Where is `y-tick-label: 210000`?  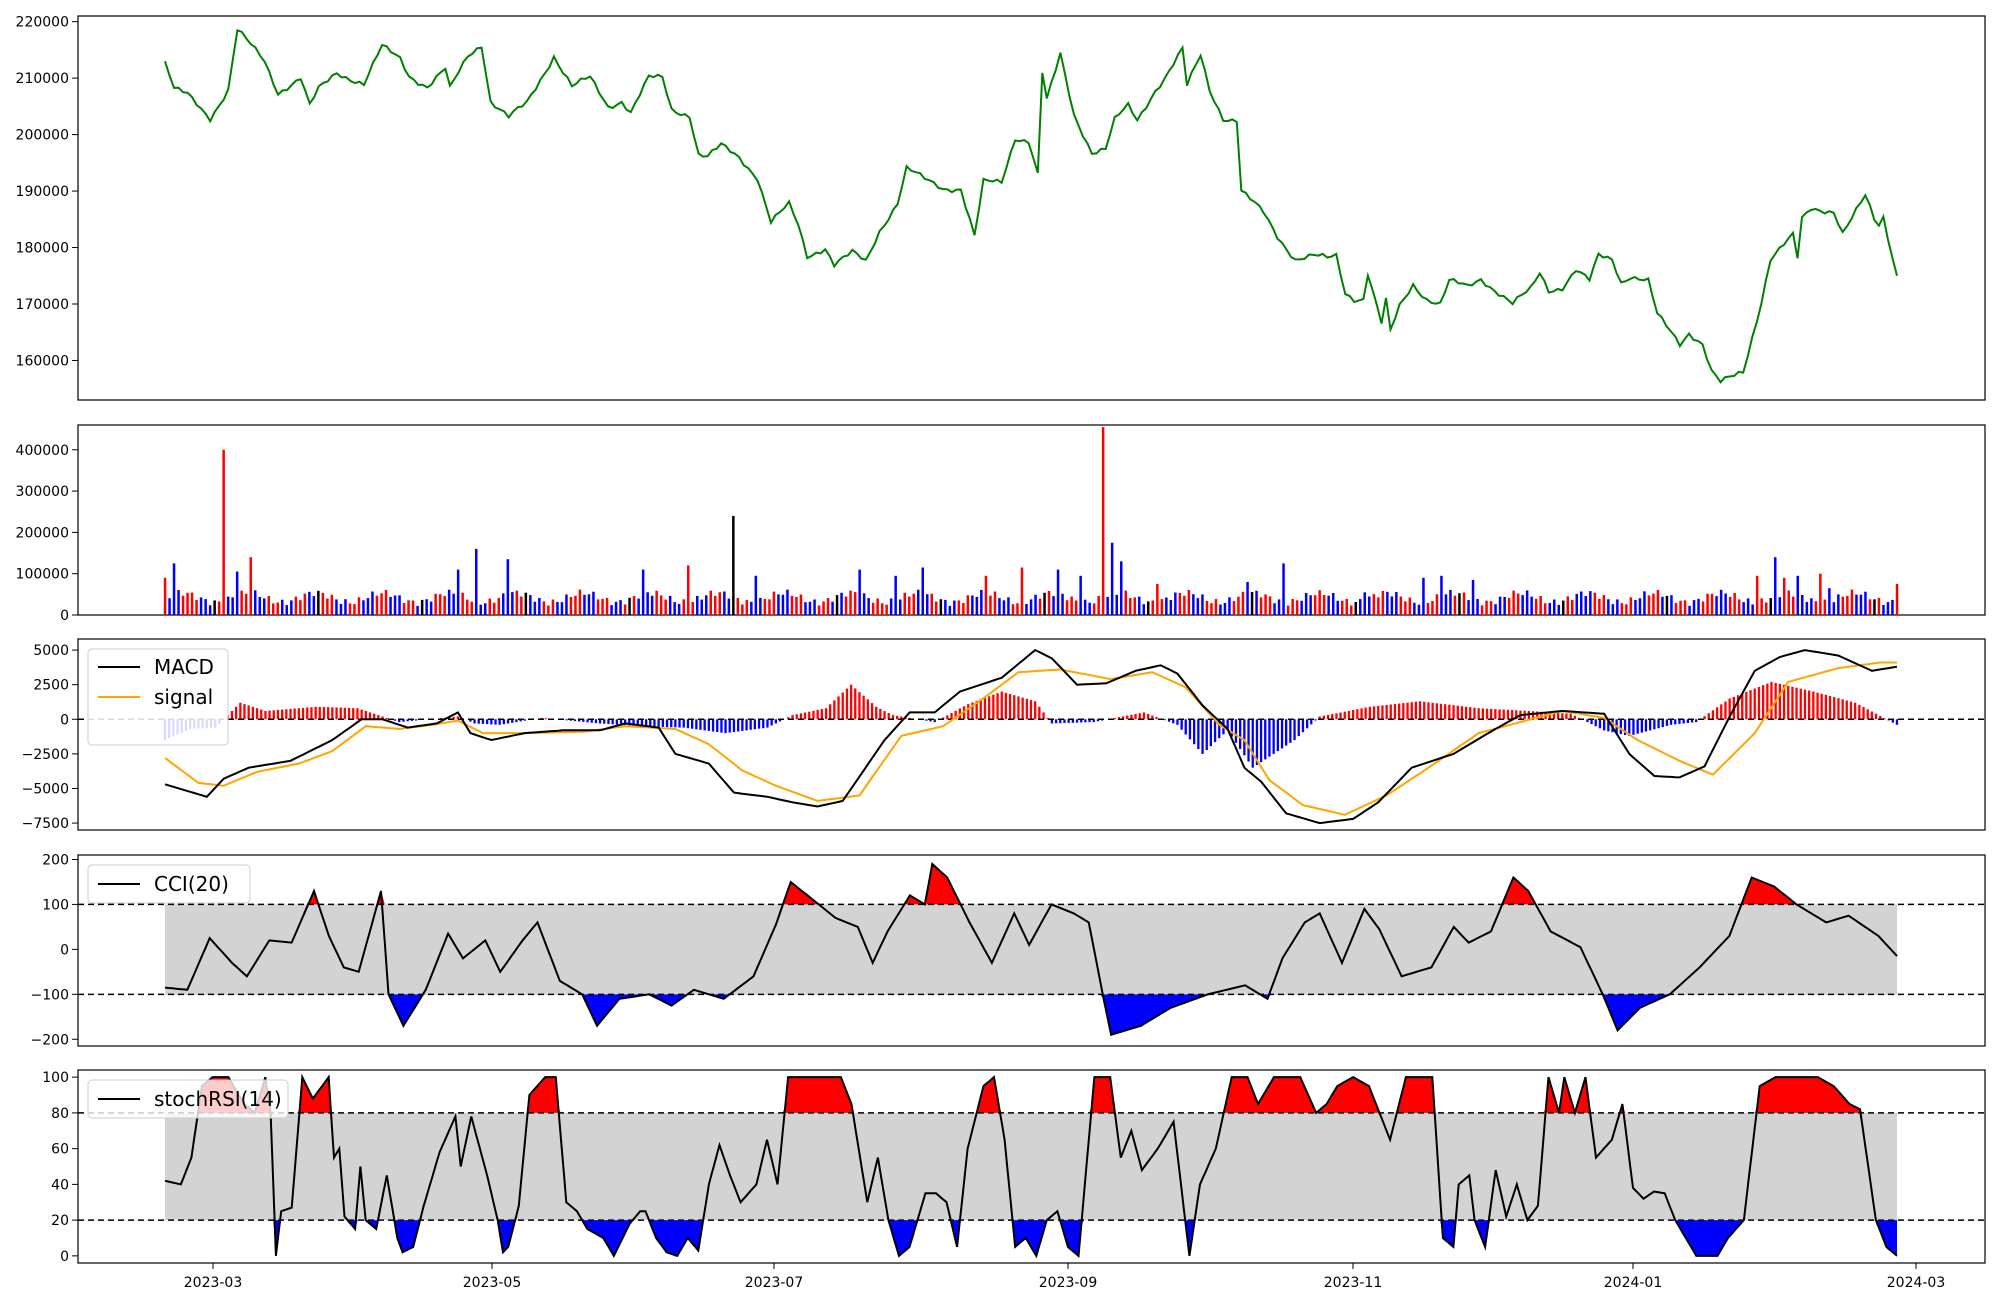
y-tick-label: 210000 is located at coordinates (42, 79).